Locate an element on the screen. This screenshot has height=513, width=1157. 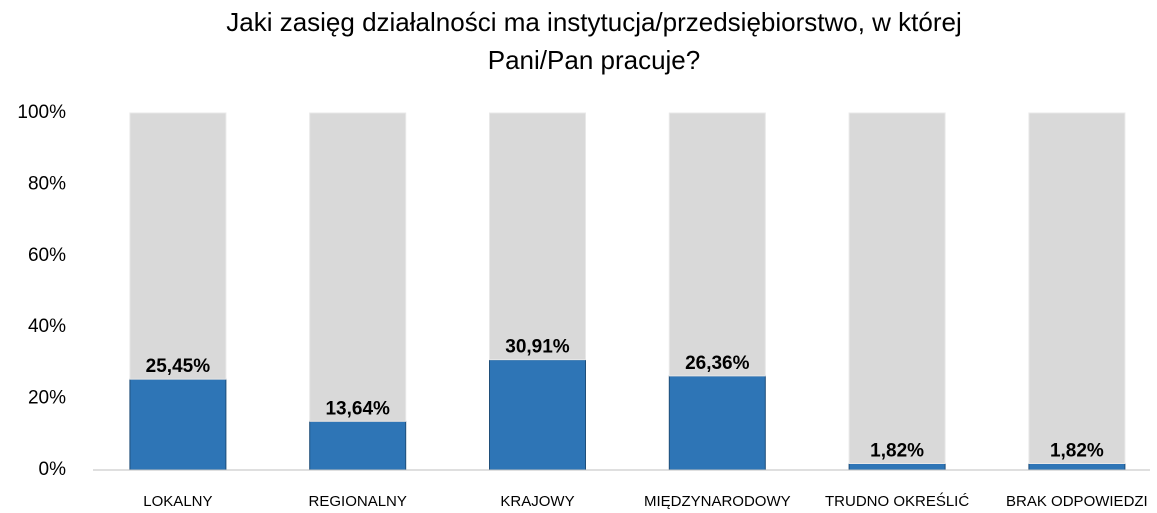
x-tick-label: KRAJOWY is located at coordinates (537, 501).